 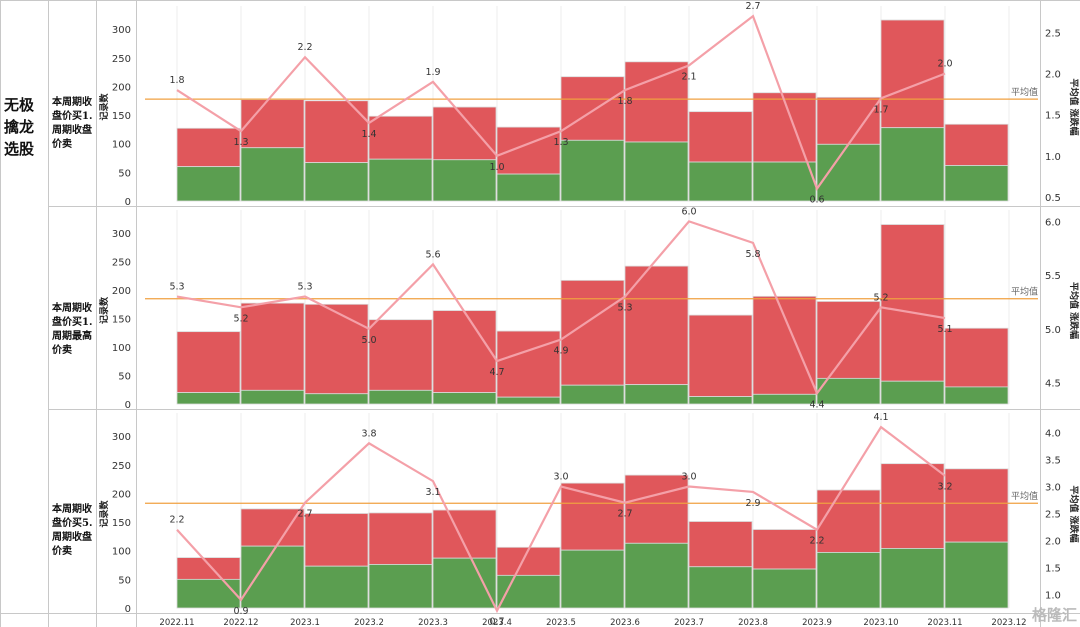 What do you see at coordinates (121, 30) in the screenshot?
I see `y-tick-label-0-6: 300` at bounding box center [121, 30].